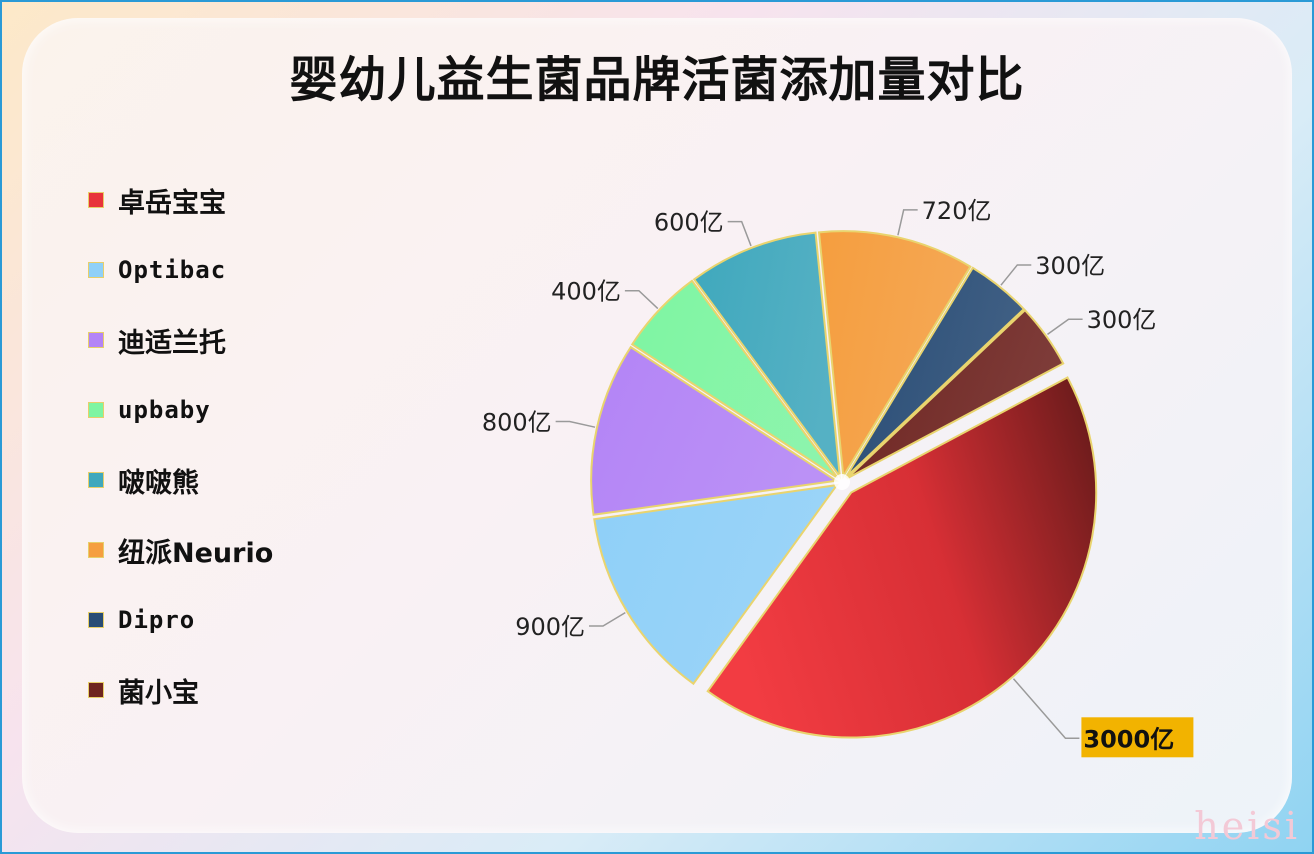  Describe the element at coordinates (1247, 826) in the screenshot. I see `watermark-text: heisi` at that location.